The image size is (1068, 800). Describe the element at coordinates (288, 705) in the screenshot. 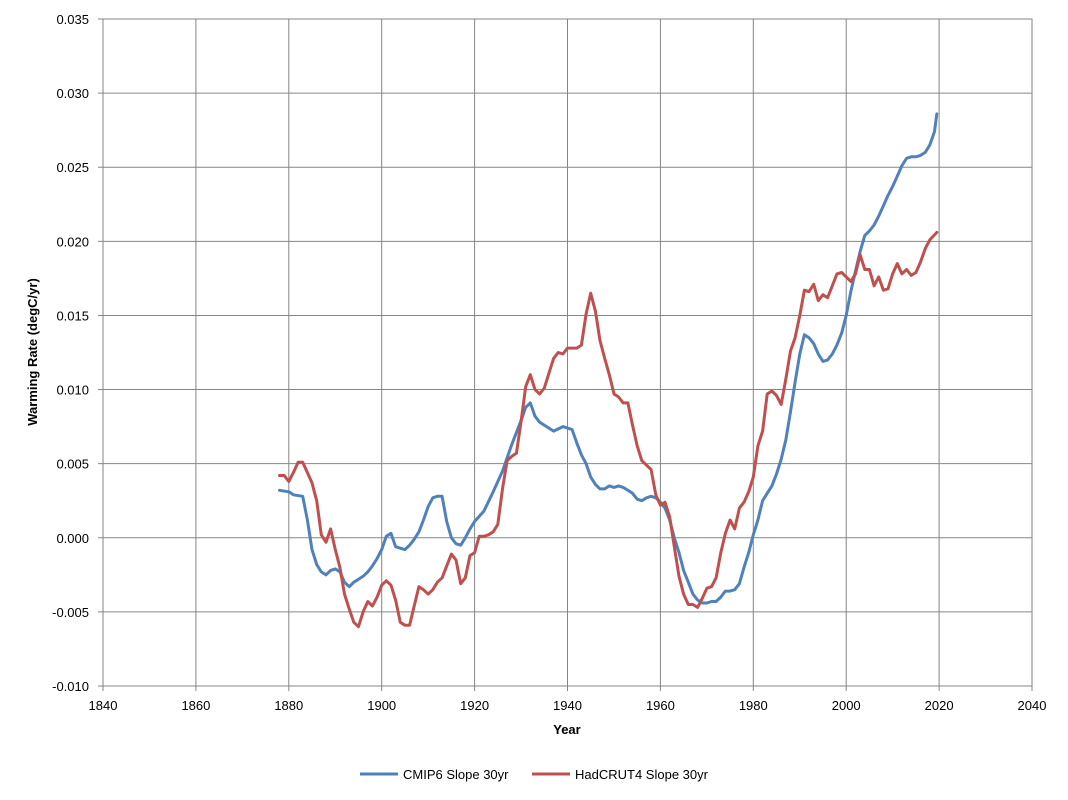

I see `x-tick-label: 1880` at that location.